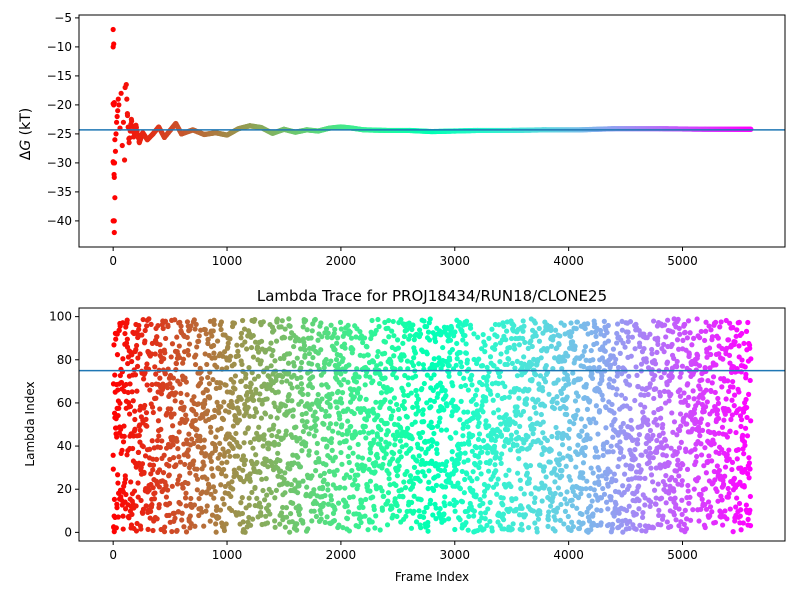 This screenshot has width=800, height=600. What do you see at coordinates (26, 134) in the screenshot?
I see `delta-g-y-label: ΔG (kT)` at bounding box center [26, 134].